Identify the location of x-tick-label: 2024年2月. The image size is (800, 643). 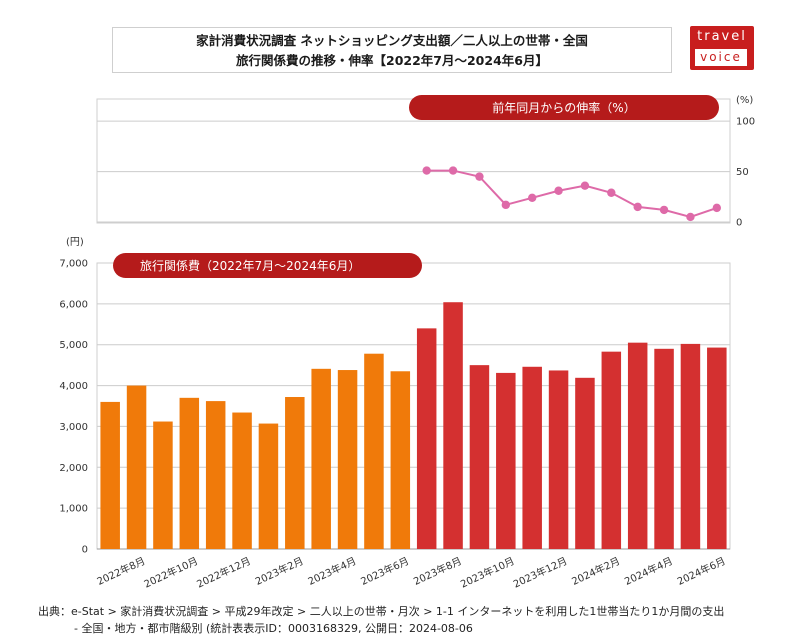
(596, 571).